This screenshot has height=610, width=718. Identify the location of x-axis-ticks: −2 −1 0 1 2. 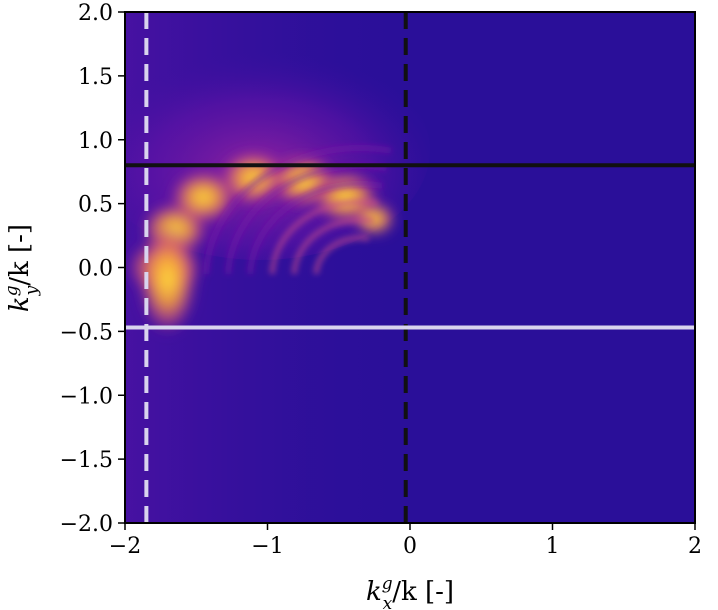
(405, 541).